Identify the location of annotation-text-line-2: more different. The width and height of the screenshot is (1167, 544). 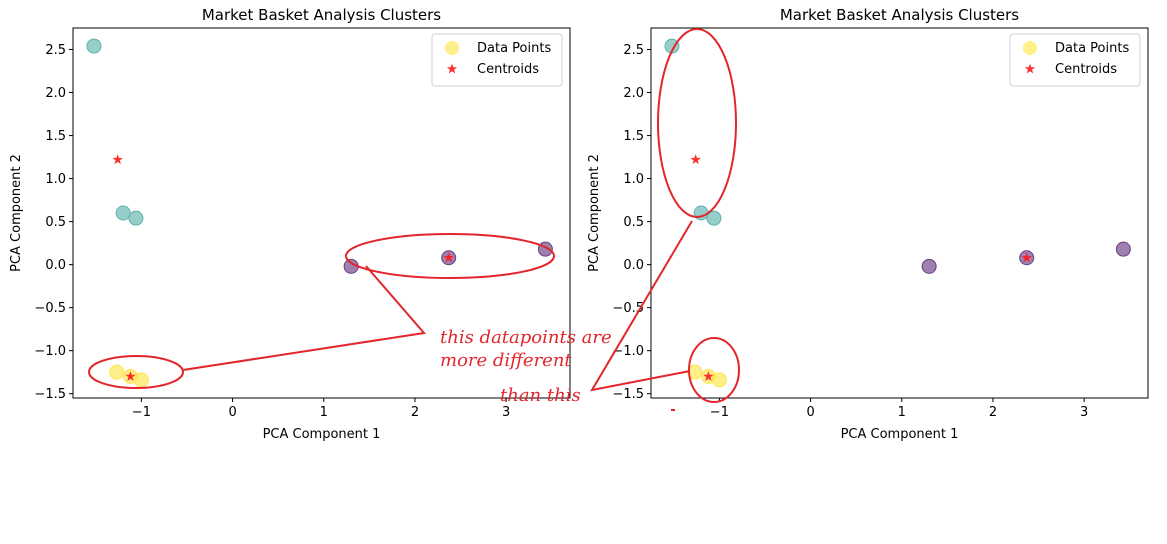
(506, 360).